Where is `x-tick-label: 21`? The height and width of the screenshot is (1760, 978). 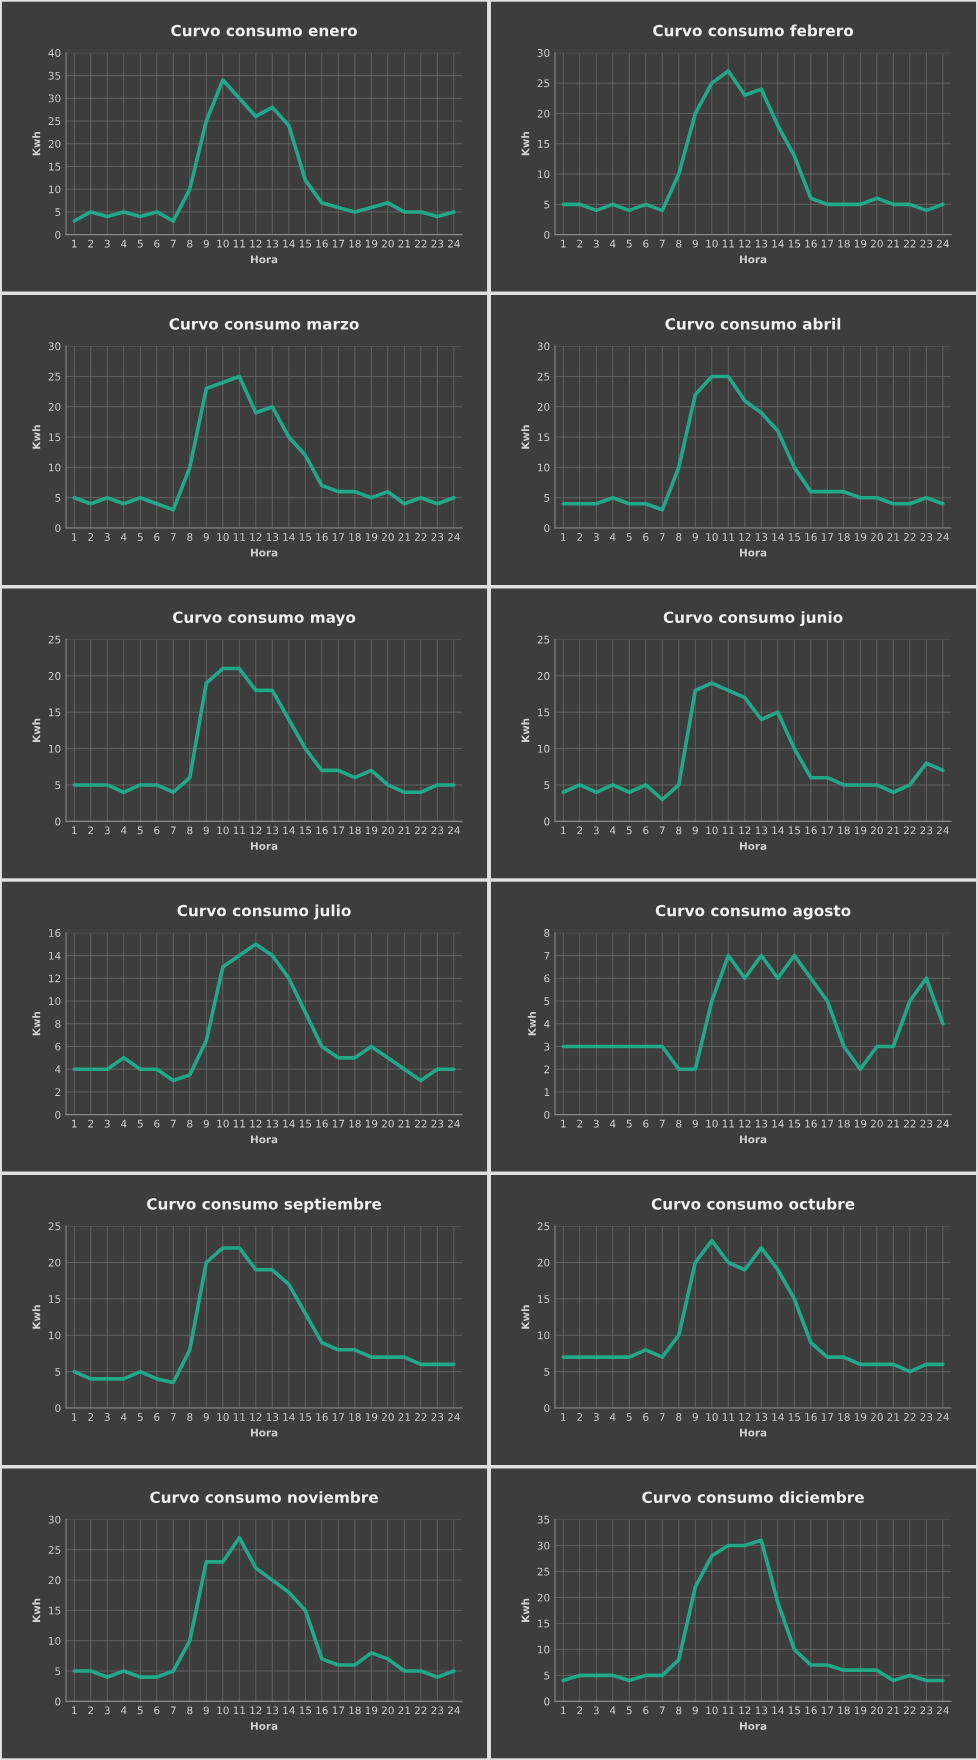
x-tick-label: 21 is located at coordinates (893, 830).